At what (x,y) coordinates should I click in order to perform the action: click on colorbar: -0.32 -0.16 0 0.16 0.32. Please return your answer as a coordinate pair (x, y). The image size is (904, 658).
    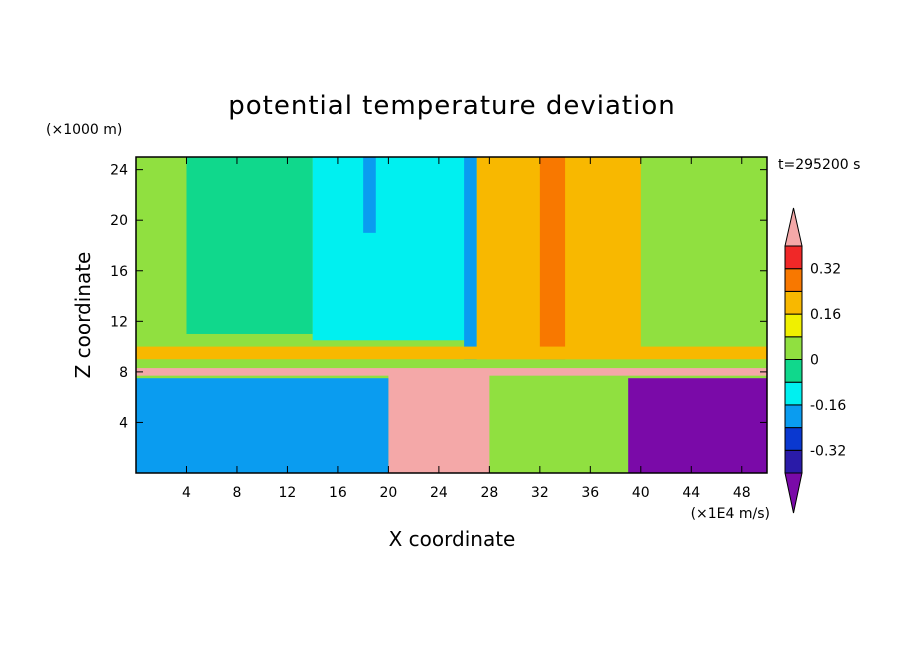
    Looking at the image, I should click on (815, 360).